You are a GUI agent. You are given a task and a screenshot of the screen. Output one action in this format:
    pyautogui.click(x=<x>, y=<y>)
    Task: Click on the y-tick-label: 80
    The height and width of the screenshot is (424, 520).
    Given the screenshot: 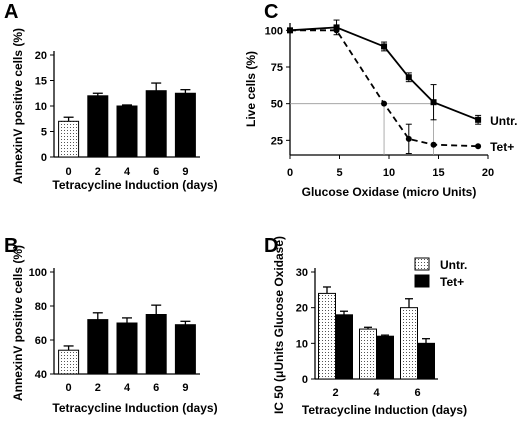 What is the action you would take?
    pyautogui.click(x=41, y=307)
    